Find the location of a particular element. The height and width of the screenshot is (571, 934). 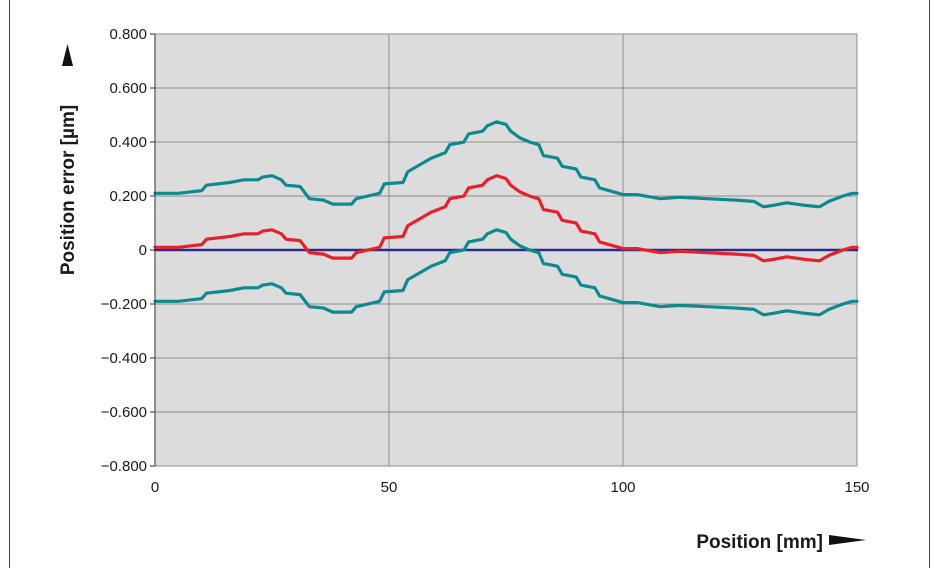

position-error-line is located at coordinates (506, 218).